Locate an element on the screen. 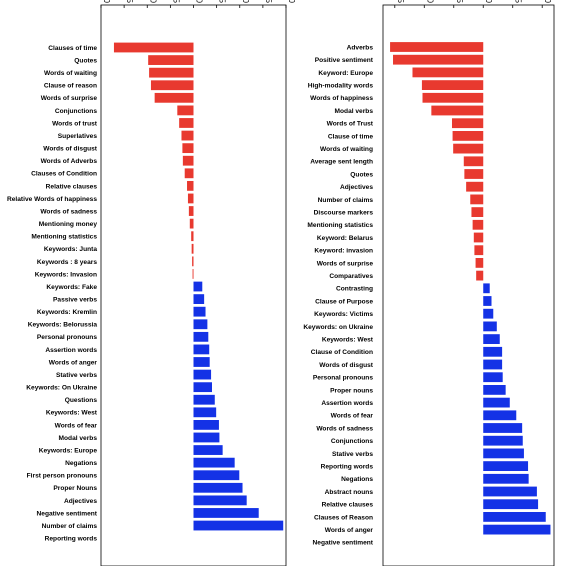 Image resolution: width=562 pixels, height=566 pixels. category-label: Clause of time is located at coordinates (350, 136).